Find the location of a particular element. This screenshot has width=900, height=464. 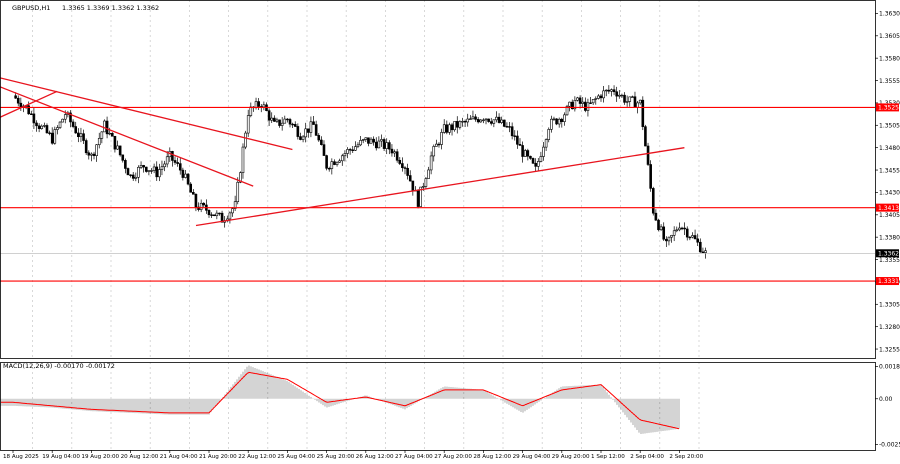

x-tick-label: 19 Aug 20:00 is located at coordinates (100, 457).